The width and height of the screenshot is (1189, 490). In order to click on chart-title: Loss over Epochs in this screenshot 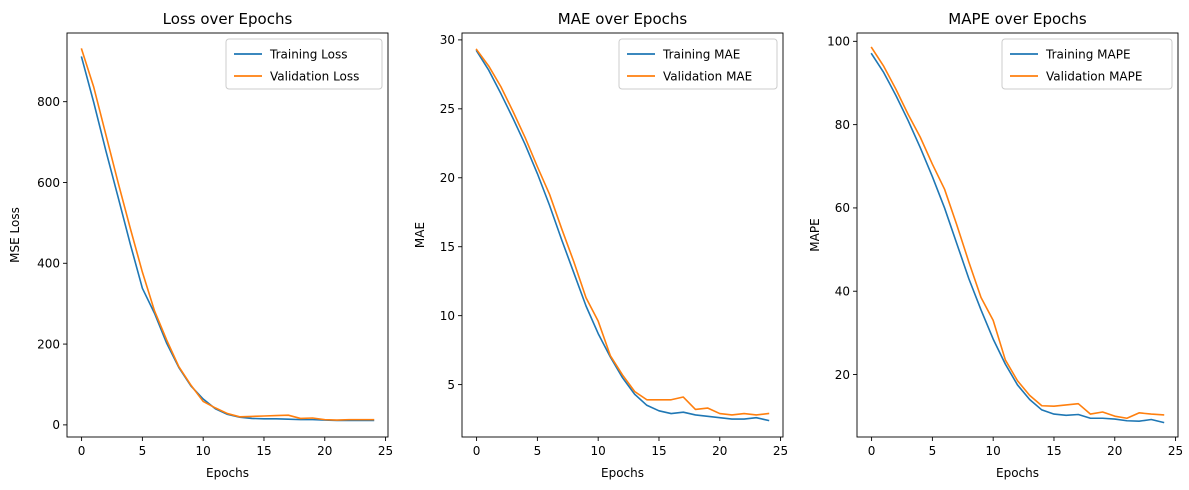, I will do `click(228, 19)`.